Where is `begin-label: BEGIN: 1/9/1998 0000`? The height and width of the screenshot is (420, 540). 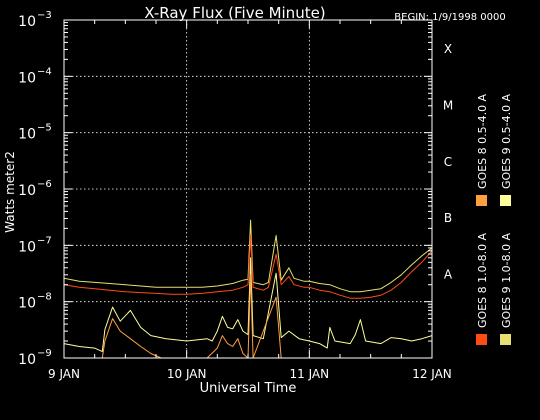 begin-label: BEGIN: 1/9/1998 0000 is located at coordinates (449, 17).